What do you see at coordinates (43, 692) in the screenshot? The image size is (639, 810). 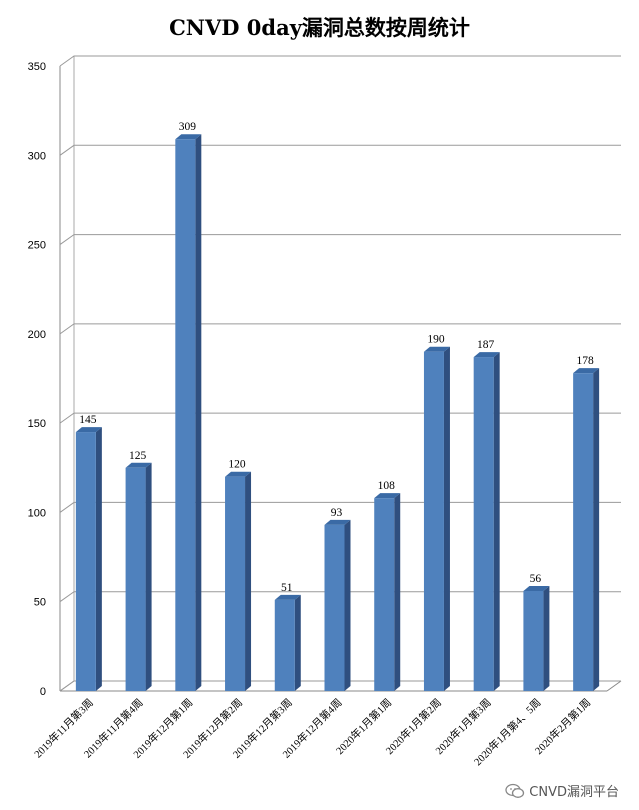 I see `y-tick-label: 0` at bounding box center [43, 692].